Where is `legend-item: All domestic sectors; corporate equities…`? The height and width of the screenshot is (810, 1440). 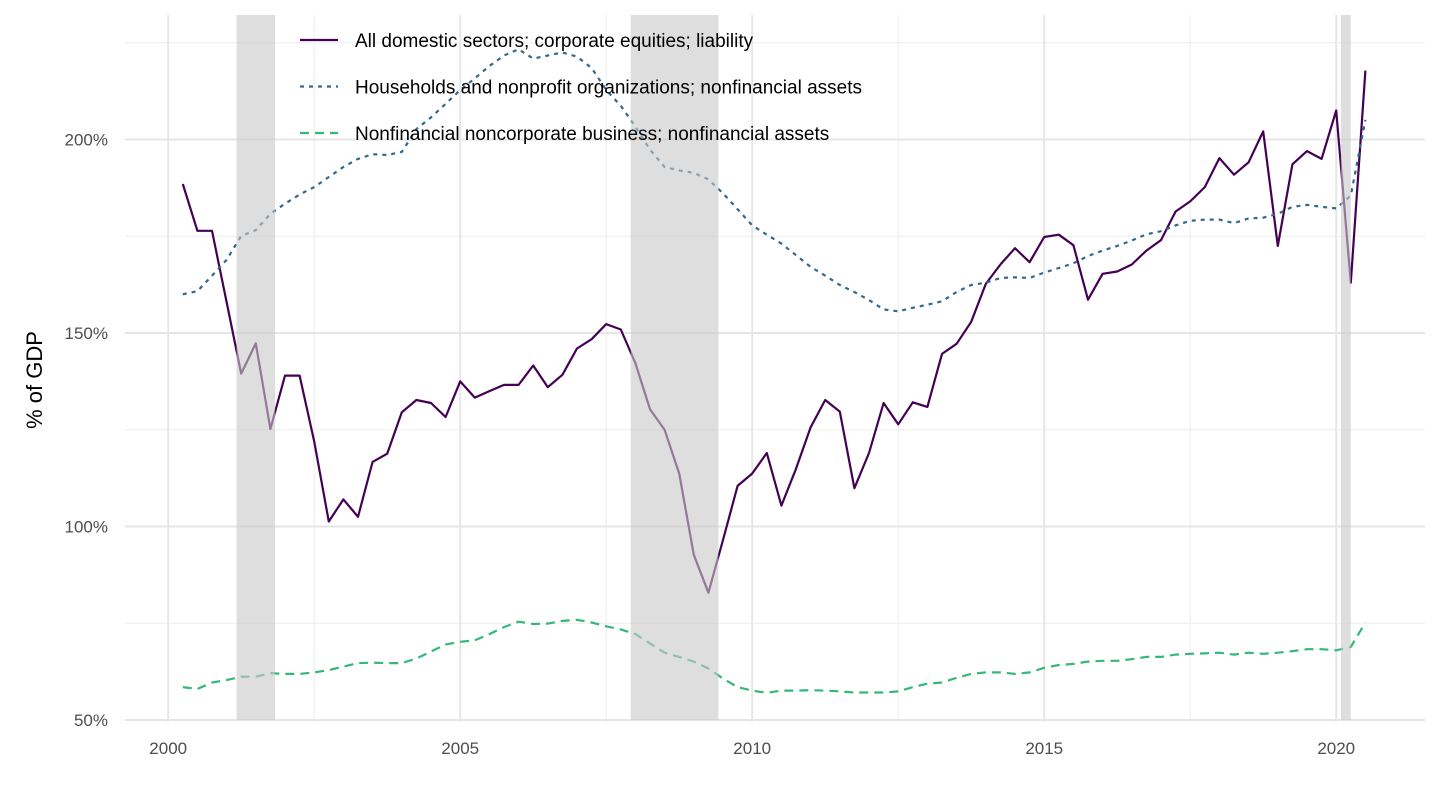
legend-item: All domestic sectors; corporate equities… is located at coordinates (527, 41).